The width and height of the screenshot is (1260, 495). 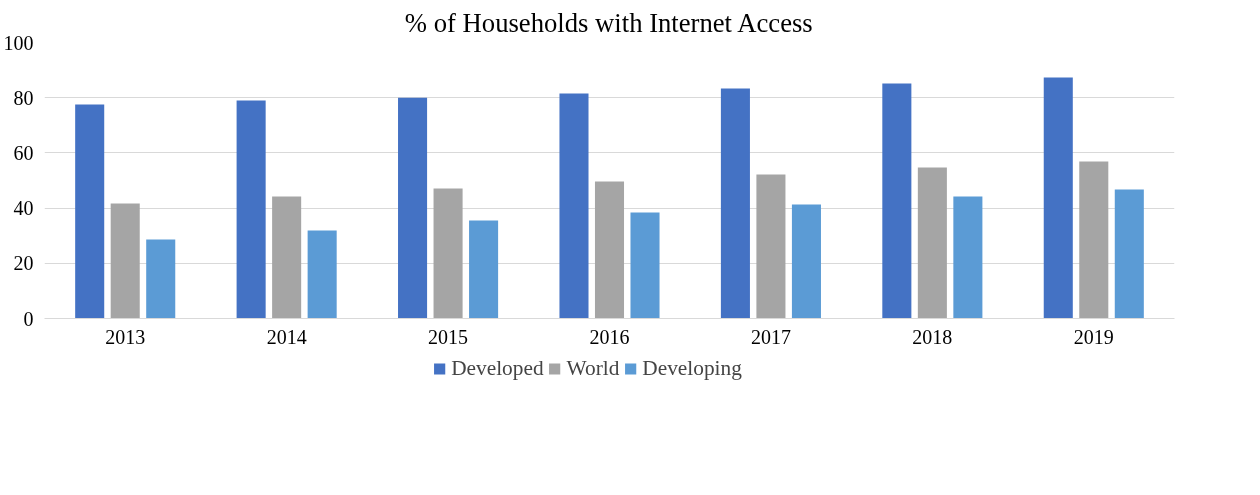 What do you see at coordinates (23, 152) in the screenshot?
I see `y-tick-label: 60` at bounding box center [23, 152].